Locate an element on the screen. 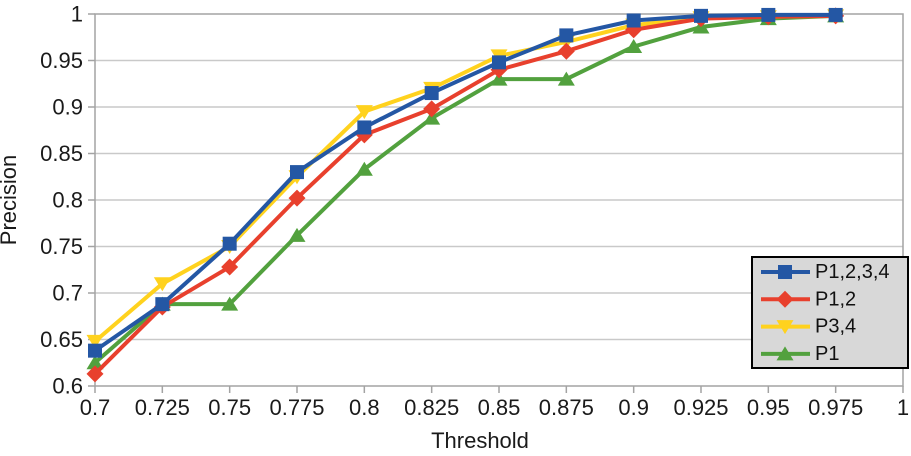  legend-label: P3,4 is located at coordinates (835, 327).